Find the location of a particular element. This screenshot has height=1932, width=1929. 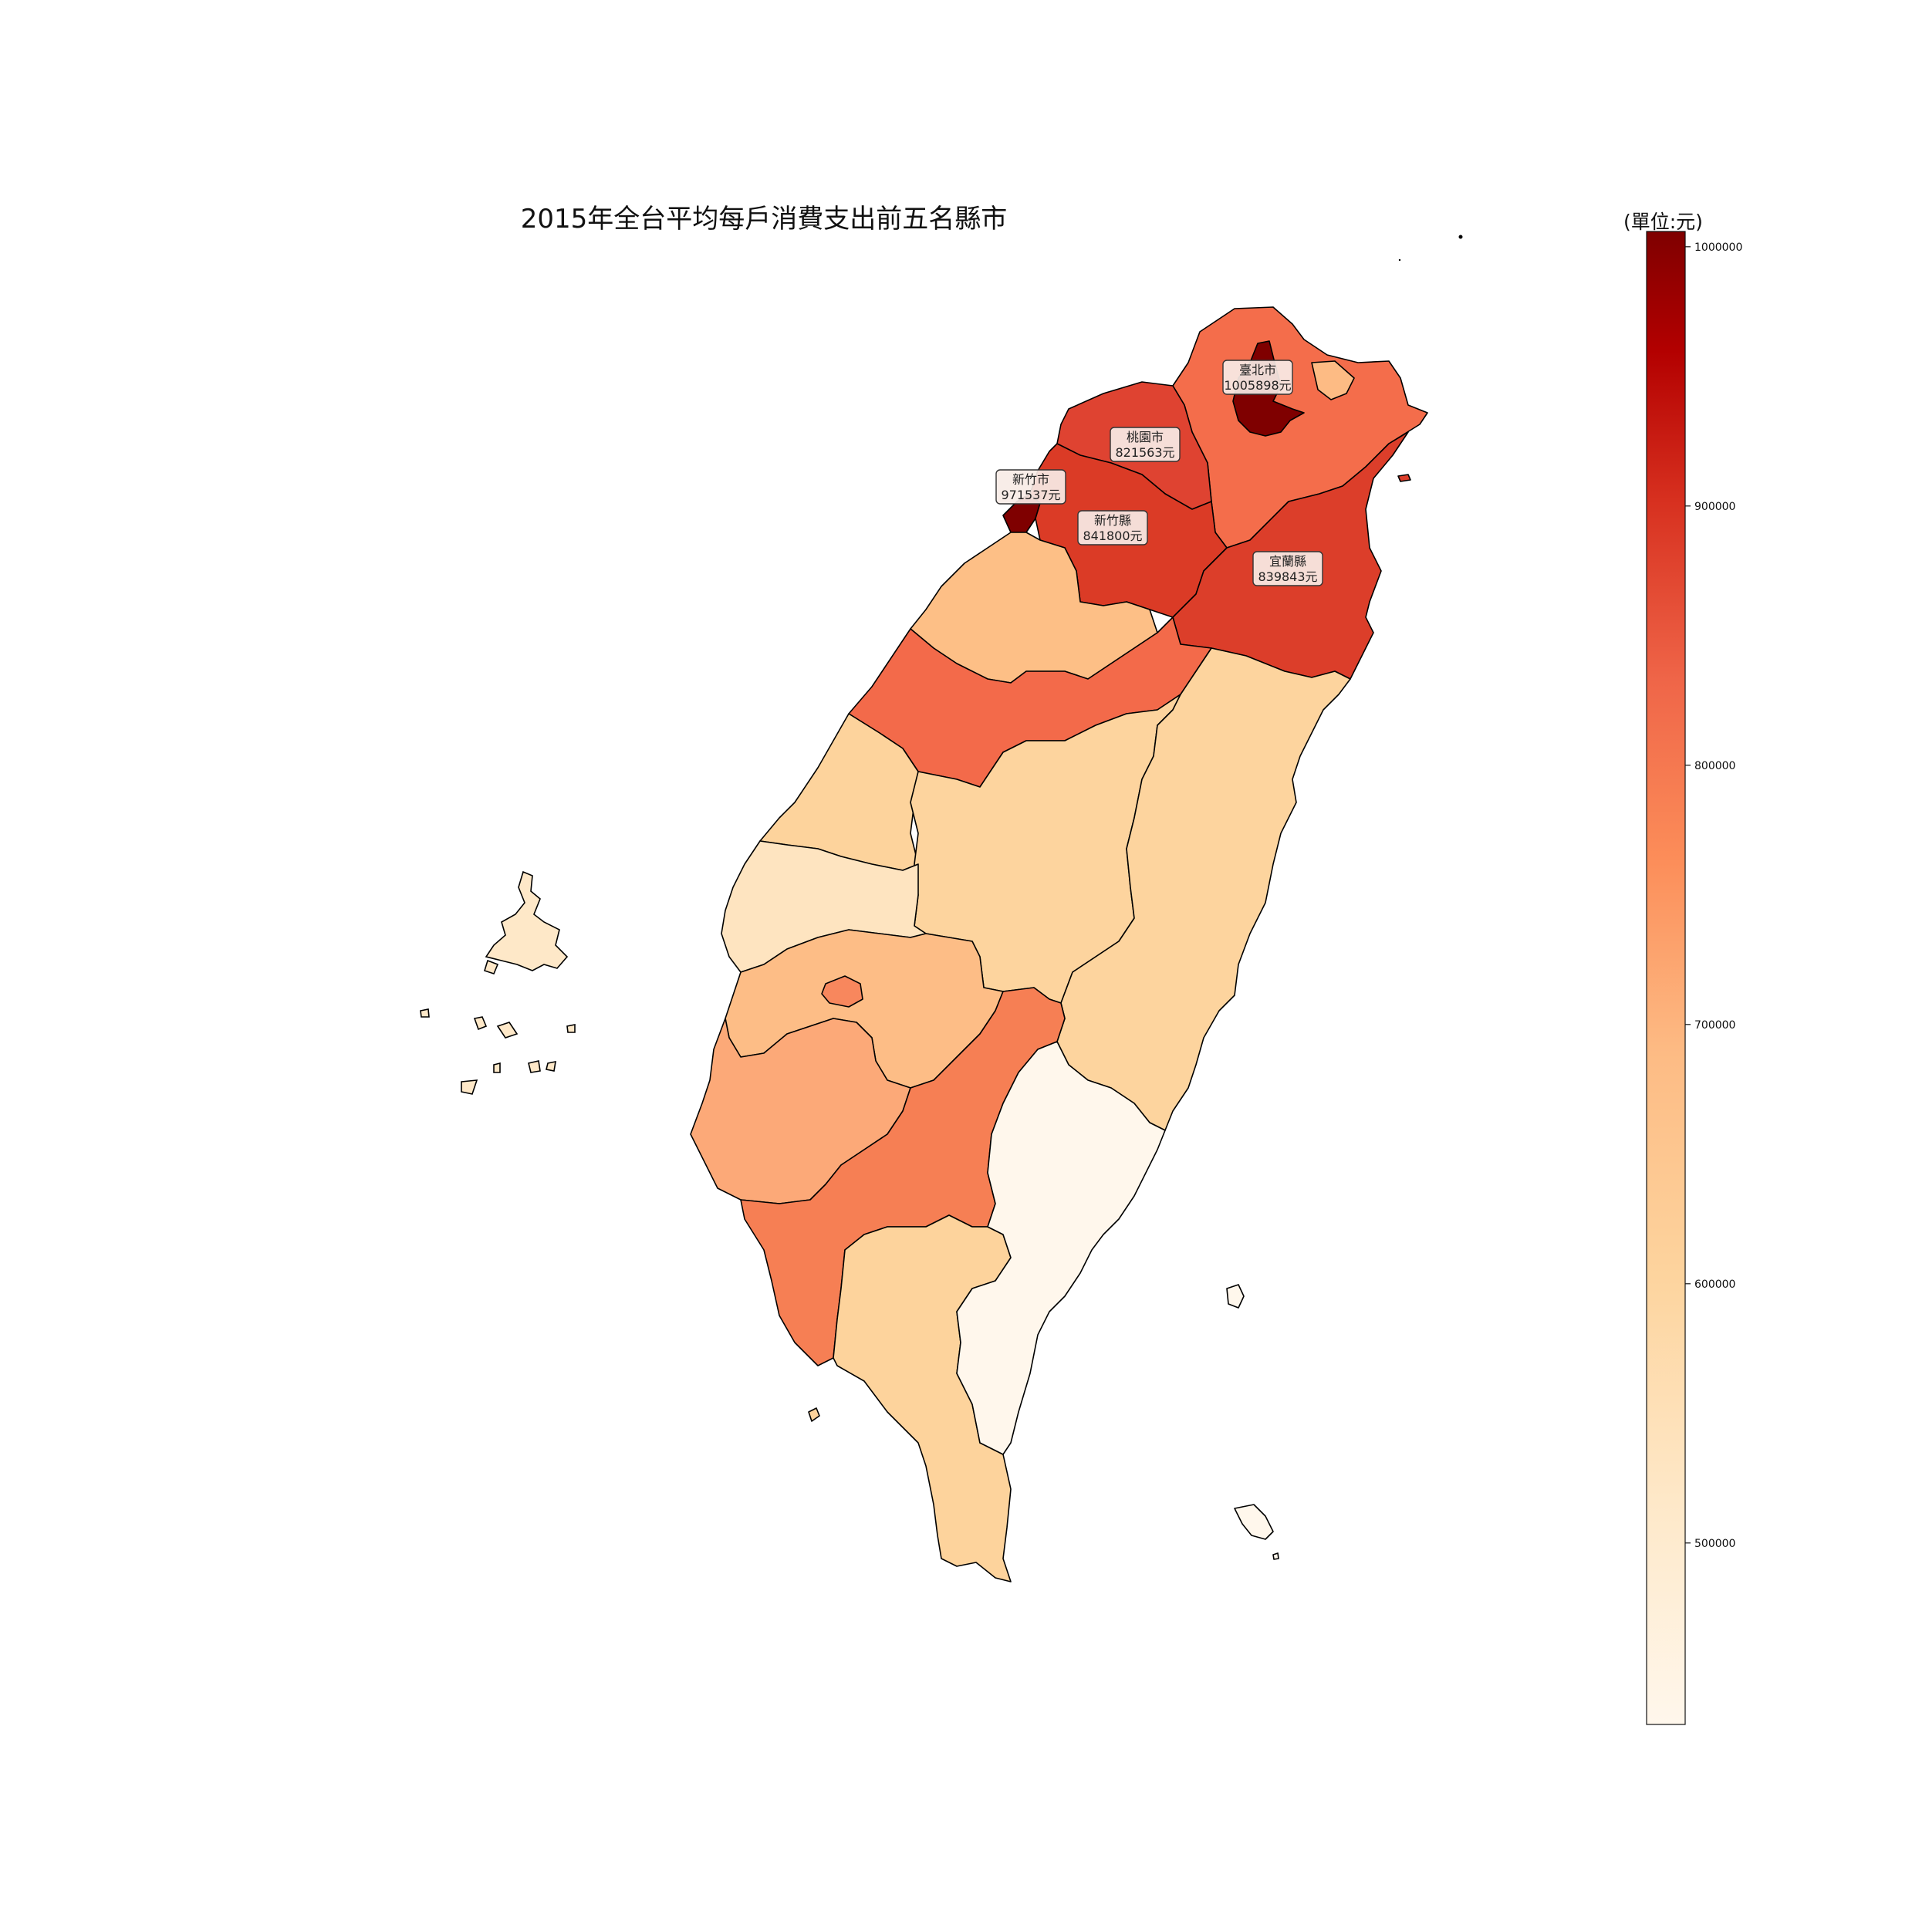

island-green is located at coordinates (1235, 1296).